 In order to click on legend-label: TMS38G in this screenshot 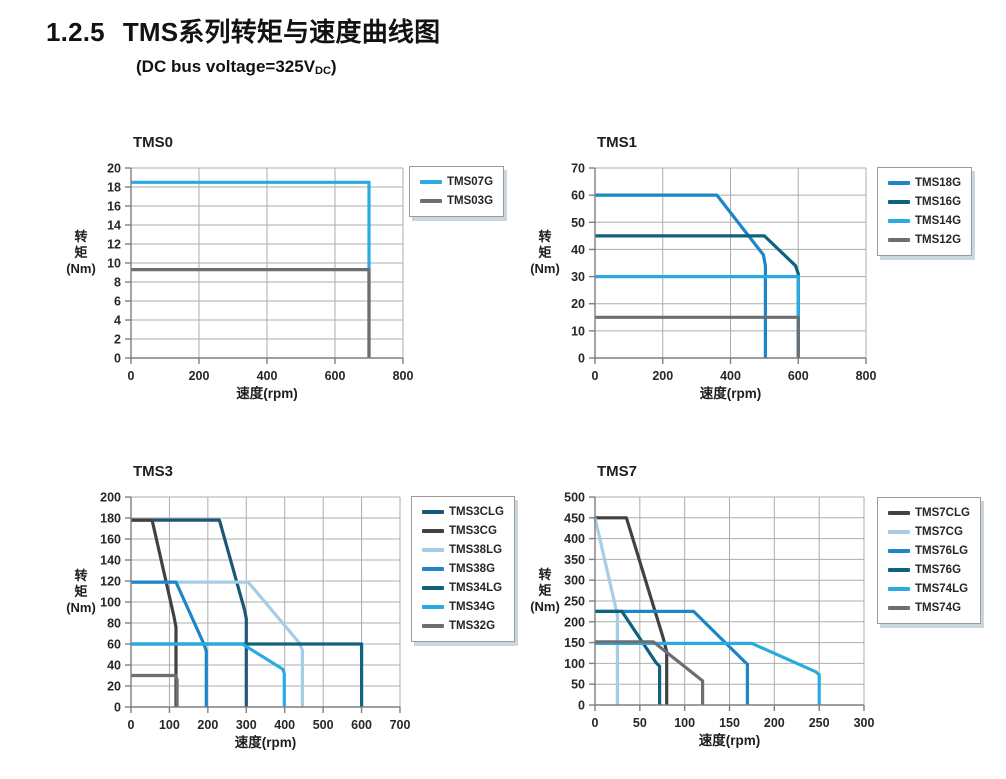, I will do `click(472, 569)`.